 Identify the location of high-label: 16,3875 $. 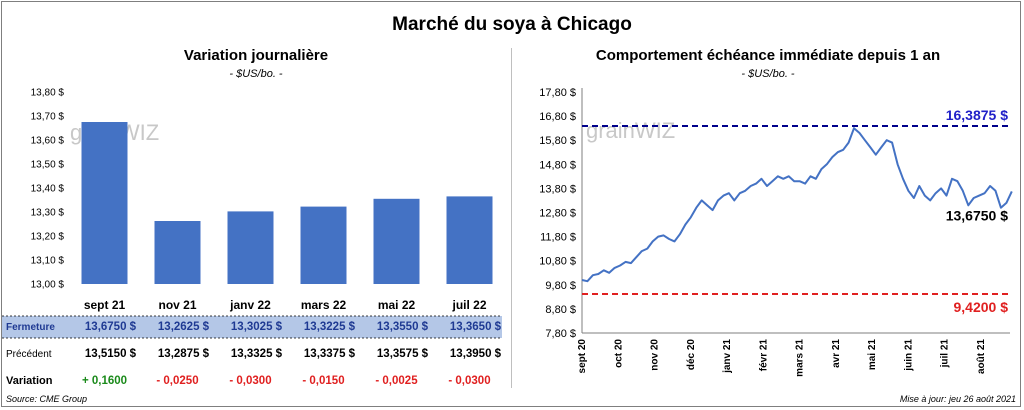
(977, 115).